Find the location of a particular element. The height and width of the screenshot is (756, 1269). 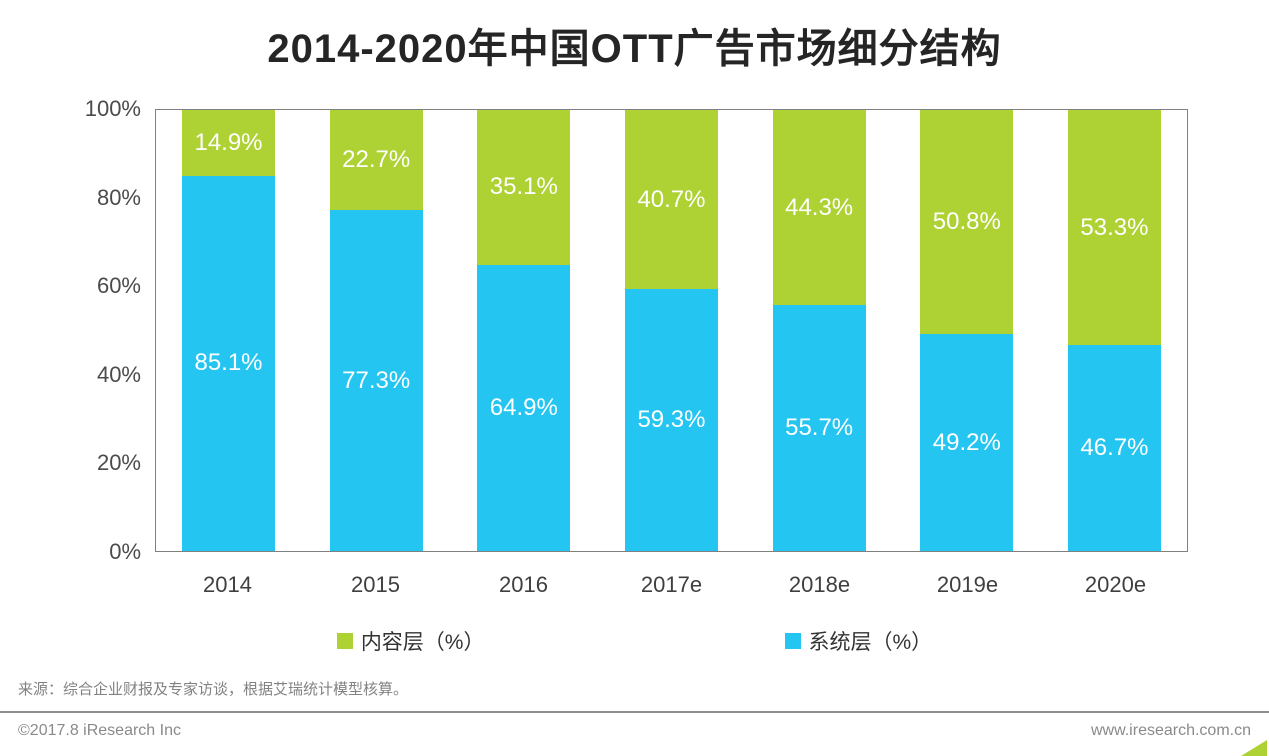

bar-segment: 46.7% is located at coordinates (1114, 448).